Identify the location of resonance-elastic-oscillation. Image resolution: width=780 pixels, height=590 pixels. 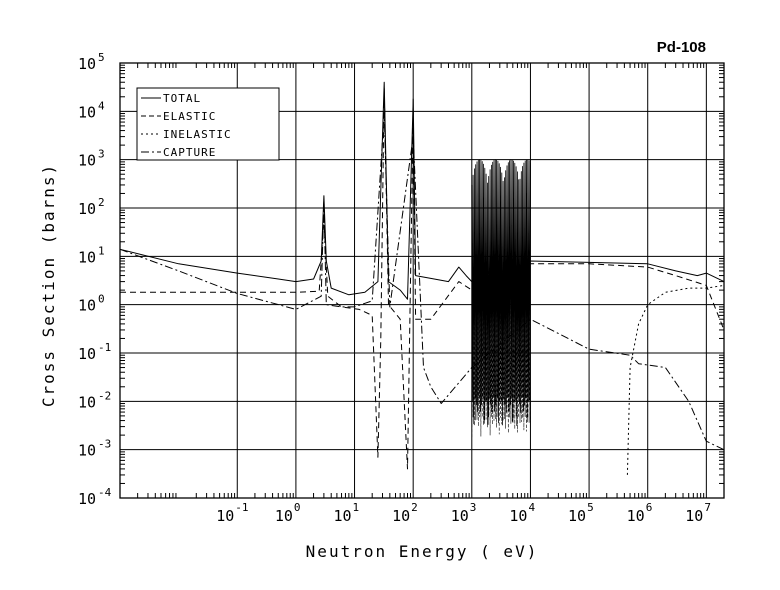
(501, 354).